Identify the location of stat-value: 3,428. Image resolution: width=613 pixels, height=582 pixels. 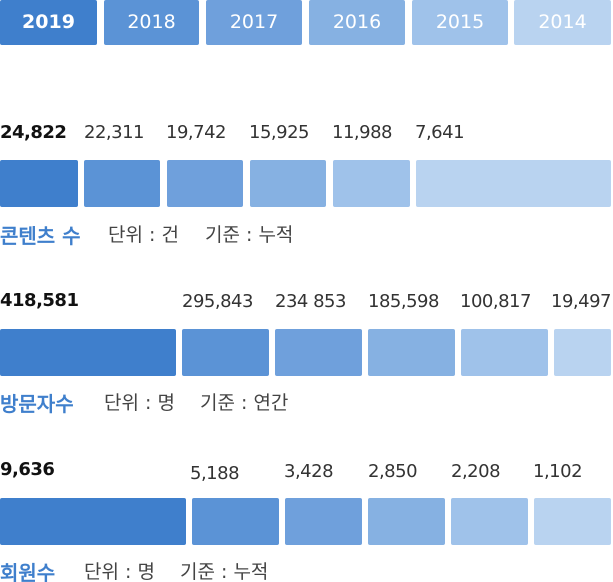
(309, 471).